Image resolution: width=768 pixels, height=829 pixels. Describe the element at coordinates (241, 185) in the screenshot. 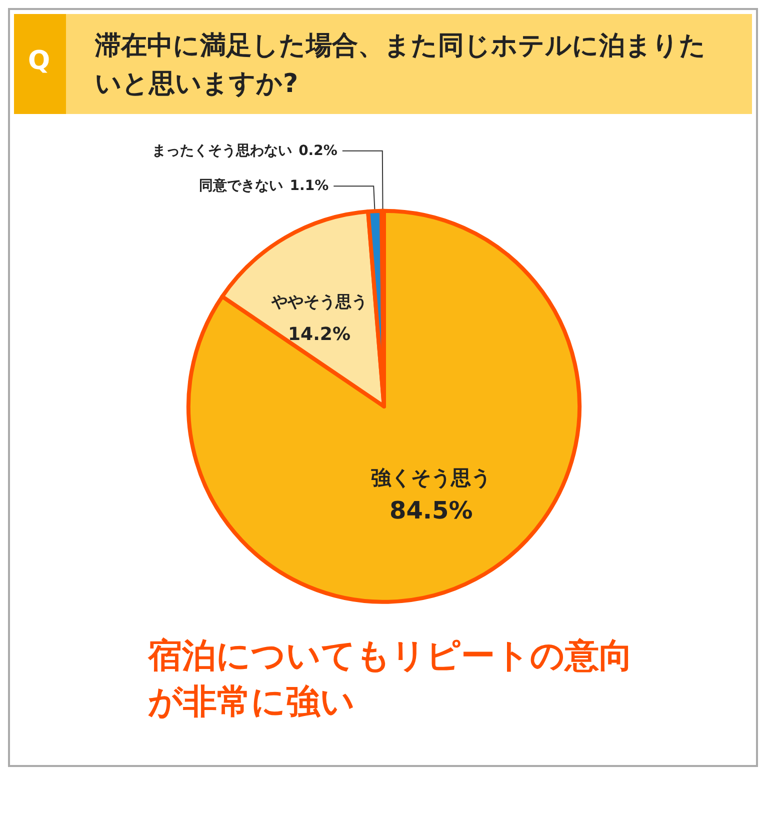

I see `slice-label: 同意できない` at that location.